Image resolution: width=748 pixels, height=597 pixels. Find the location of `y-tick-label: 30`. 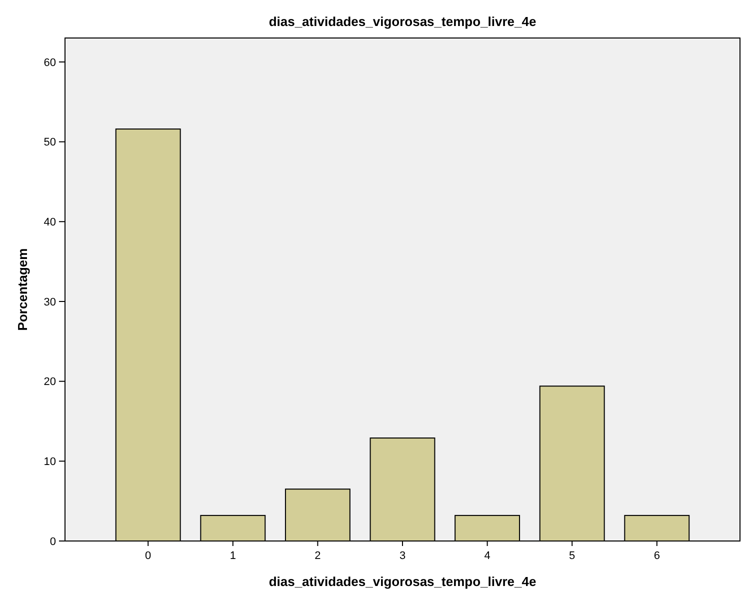

y-tick-label: 30 is located at coordinates (50, 302).